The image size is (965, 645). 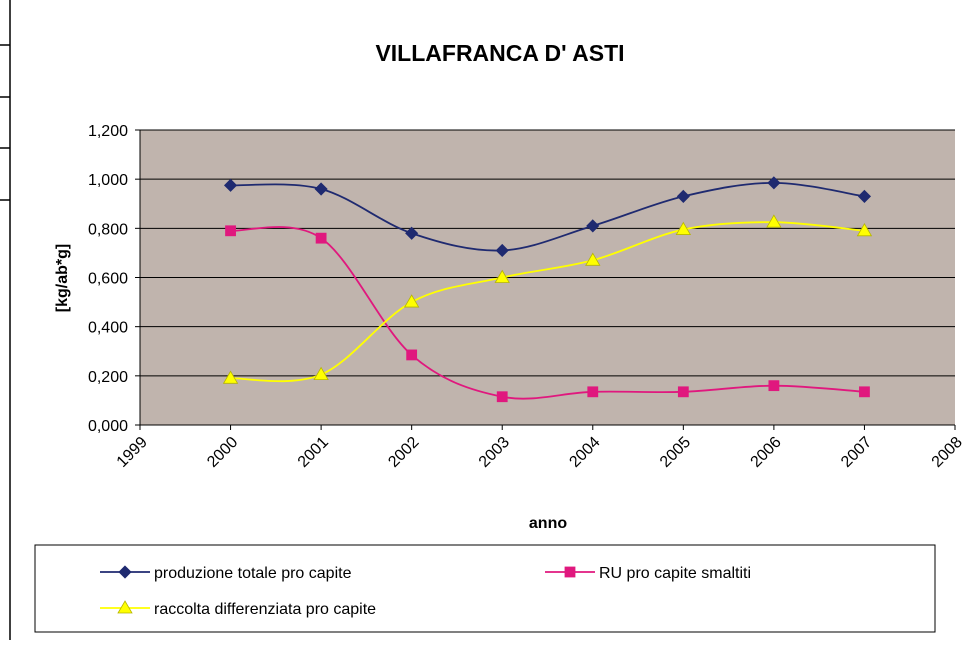 What do you see at coordinates (947, 452) in the screenshot?
I see `x-tick-label: 2008` at bounding box center [947, 452].